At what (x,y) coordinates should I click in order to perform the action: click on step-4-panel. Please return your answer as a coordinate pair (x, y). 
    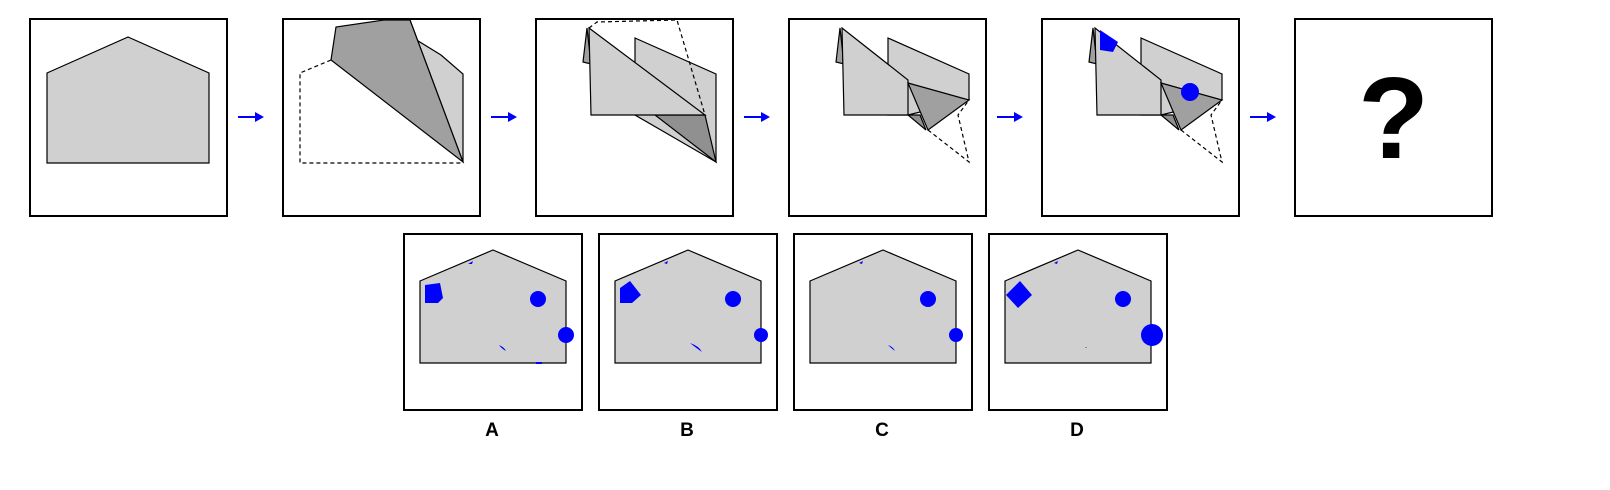
    Looking at the image, I should click on (887, 117).